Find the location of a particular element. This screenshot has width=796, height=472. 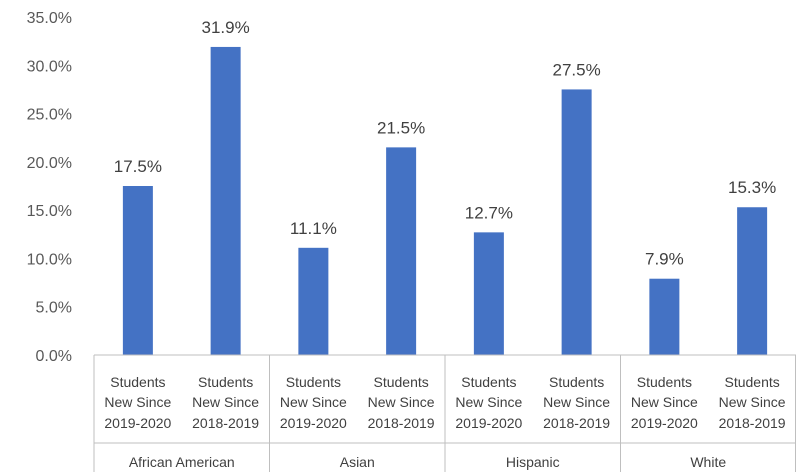

y-axis: 0.0% 5.0% 10.0% 15.0% 20.0% 25.0% 30.0% 35.0% is located at coordinates (49, 187).